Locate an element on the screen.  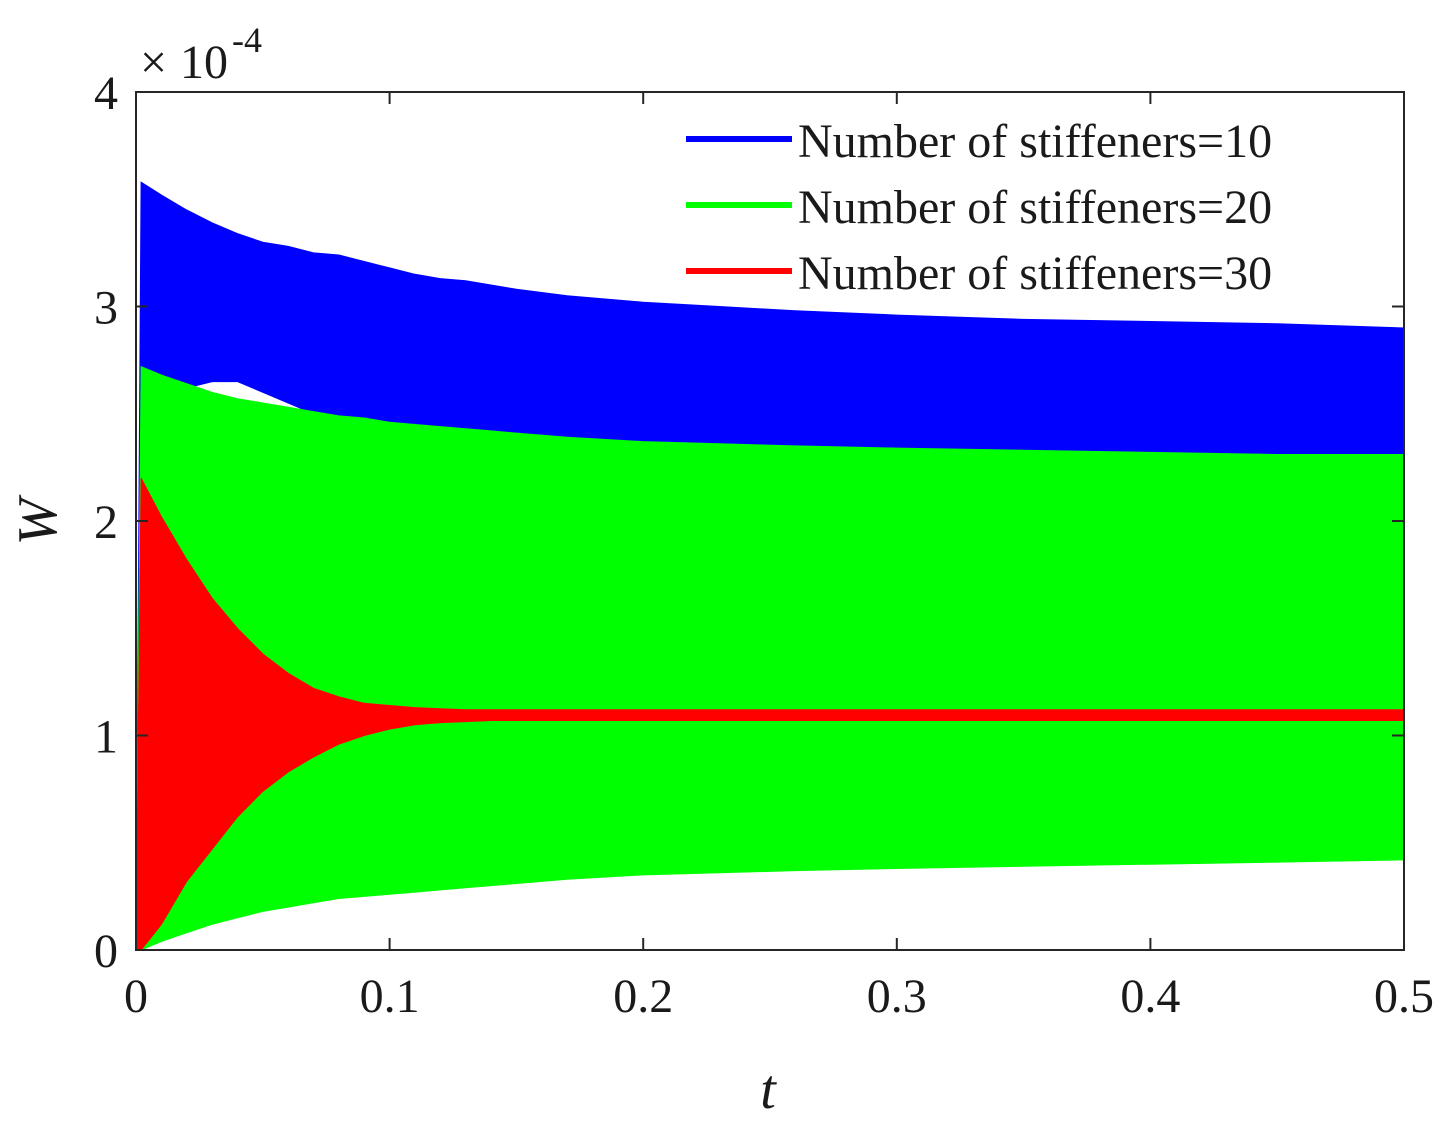
legend-label-20: Number of stiffeners=20 is located at coordinates (1035, 207).